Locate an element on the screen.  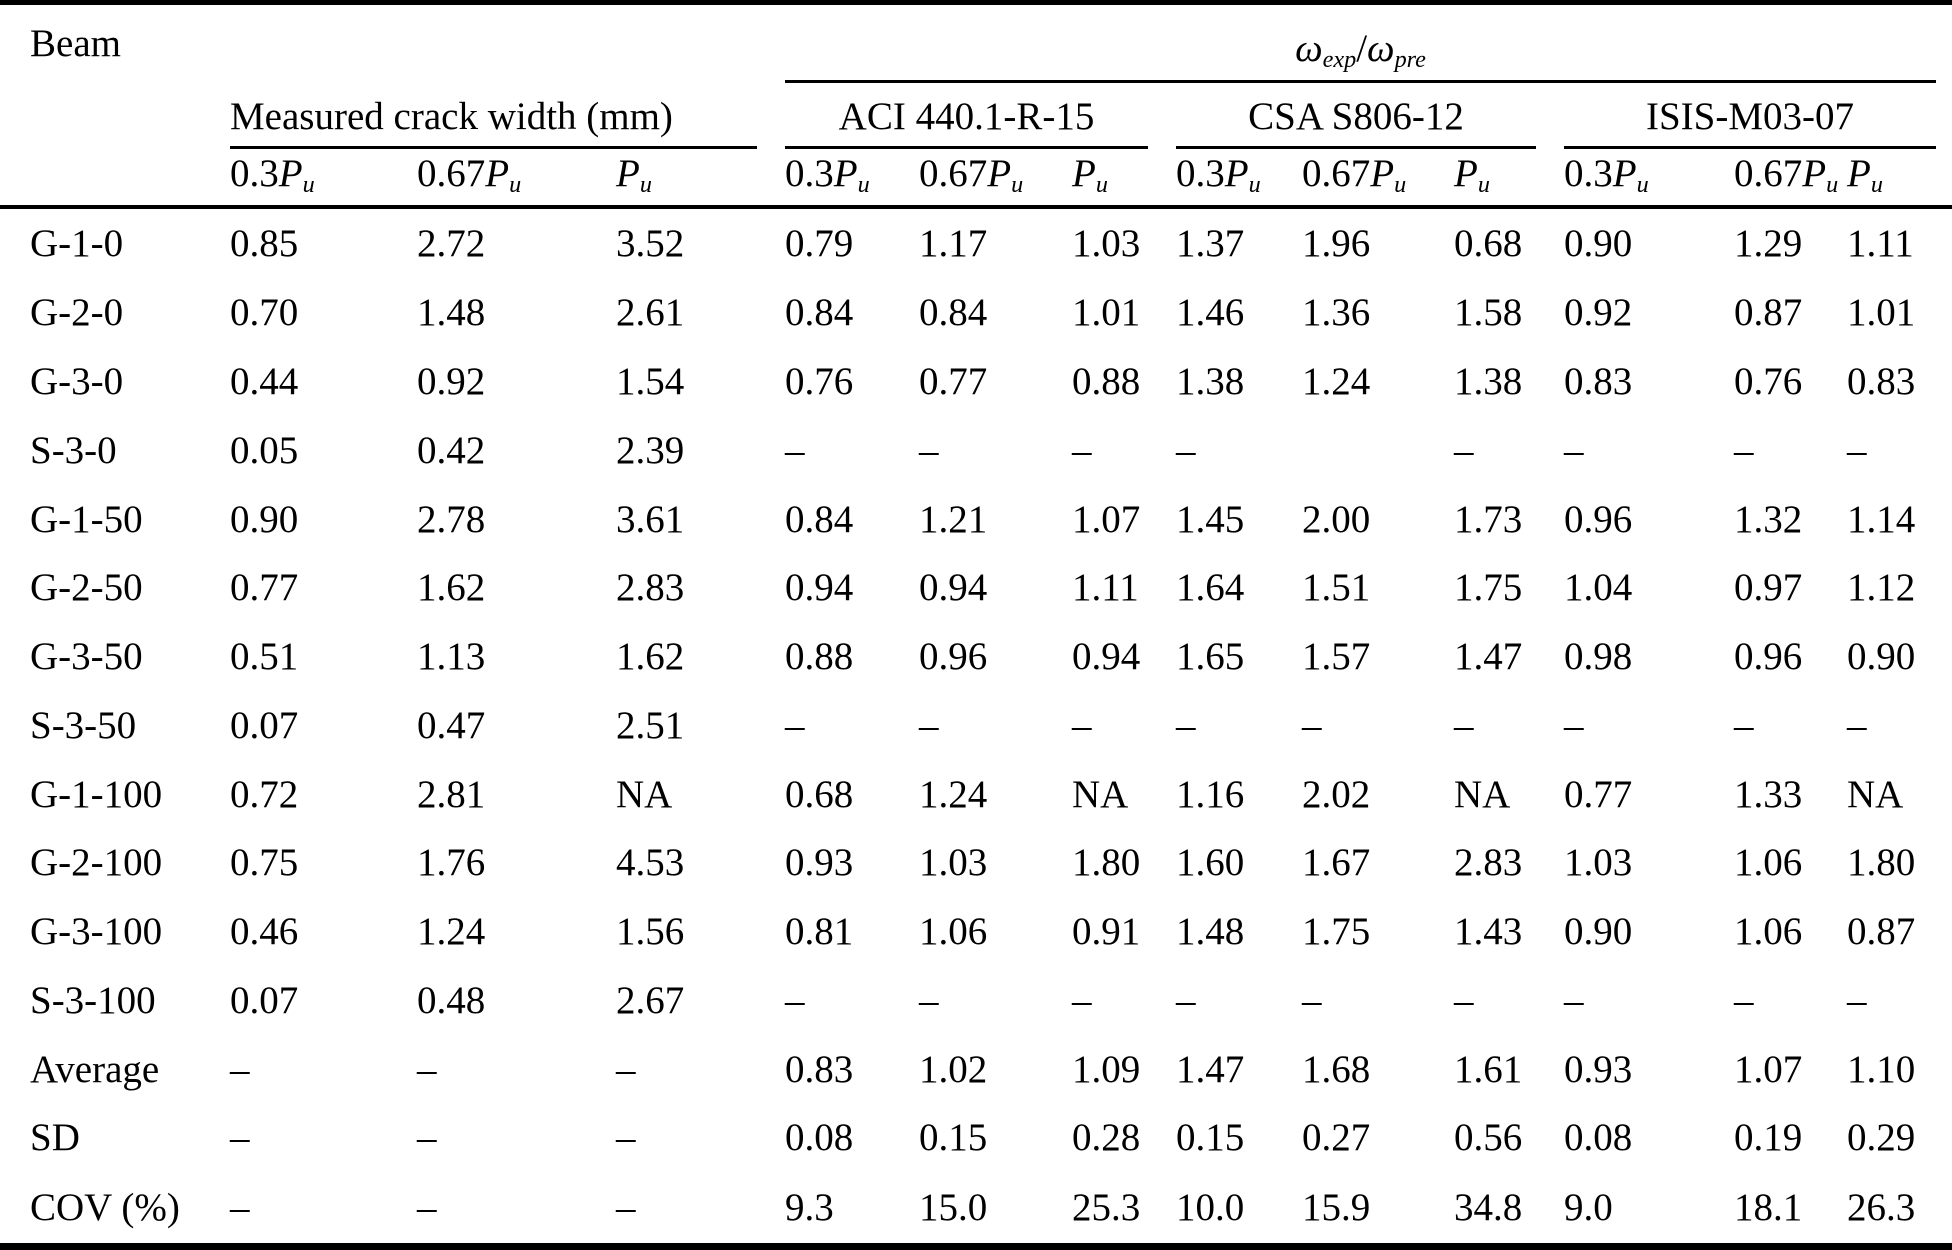
table-cell: 0.97 is located at coordinates (1768, 588).